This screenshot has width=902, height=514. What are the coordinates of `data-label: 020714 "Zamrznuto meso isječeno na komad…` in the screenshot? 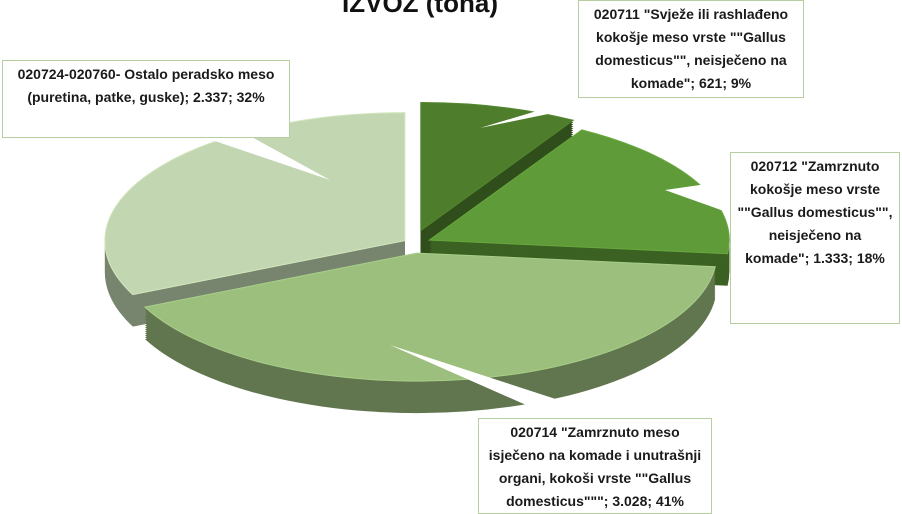 It's located at (595, 466).